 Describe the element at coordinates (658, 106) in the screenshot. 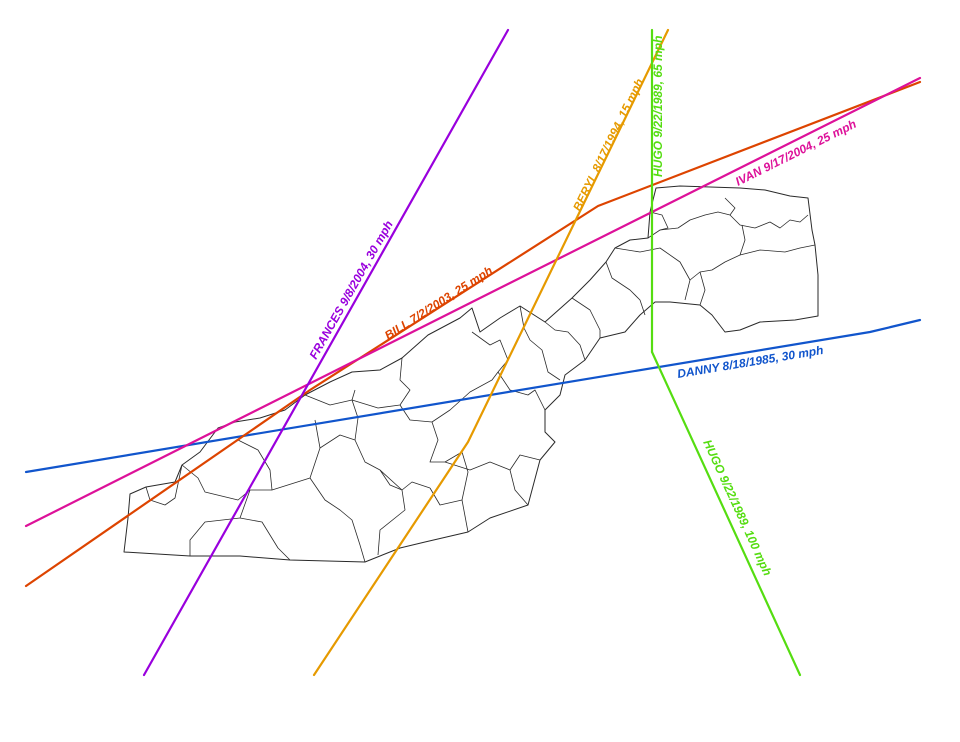

I see `track-label-hugo-north: HUGO 9/22/1989, 65 mph` at that location.